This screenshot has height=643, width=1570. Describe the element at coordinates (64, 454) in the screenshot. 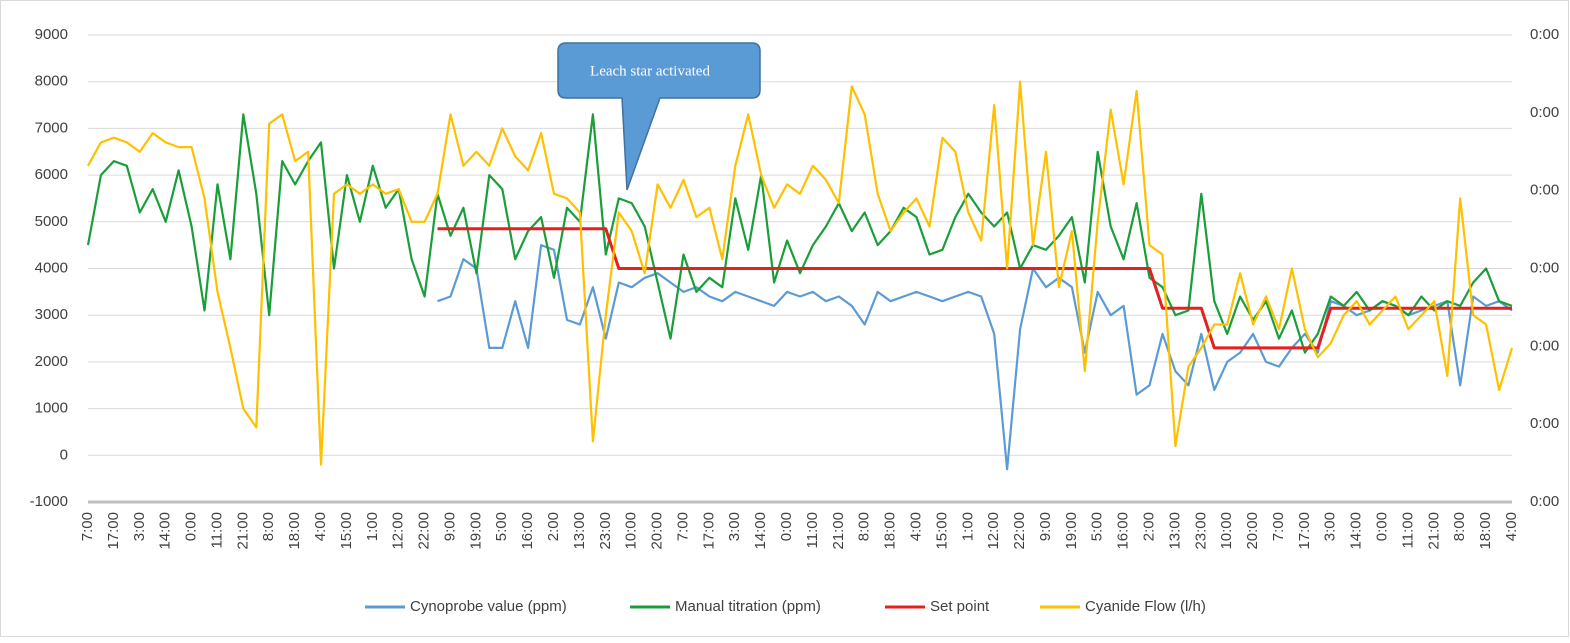

I see `y-tick-label: 0` at that location.